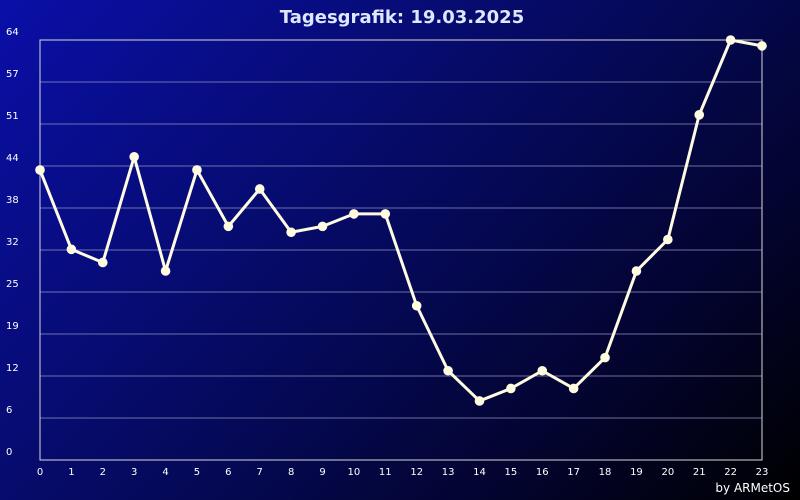  Describe the element at coordinates (322, 472) in the screenshot. I see `x-tick-label: 9` at that location.